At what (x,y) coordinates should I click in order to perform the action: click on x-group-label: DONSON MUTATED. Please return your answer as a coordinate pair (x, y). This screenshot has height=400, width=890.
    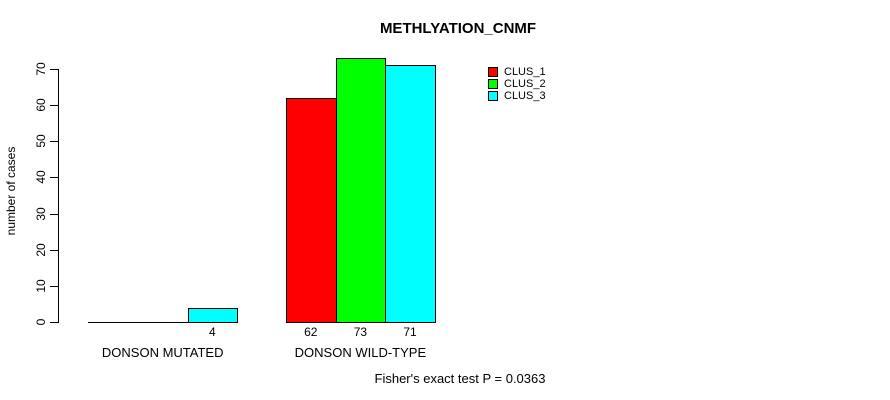
    Looking at the image, I should click on (162, 352).